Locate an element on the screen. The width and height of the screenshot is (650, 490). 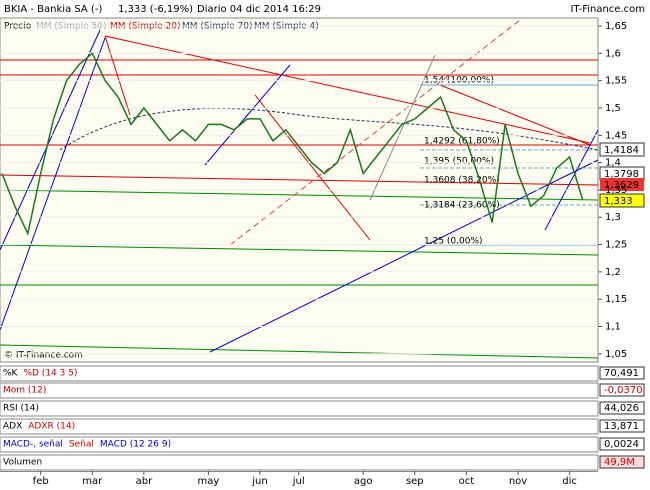
indicator-value: 49,9M is located at coordinates (619, 462).